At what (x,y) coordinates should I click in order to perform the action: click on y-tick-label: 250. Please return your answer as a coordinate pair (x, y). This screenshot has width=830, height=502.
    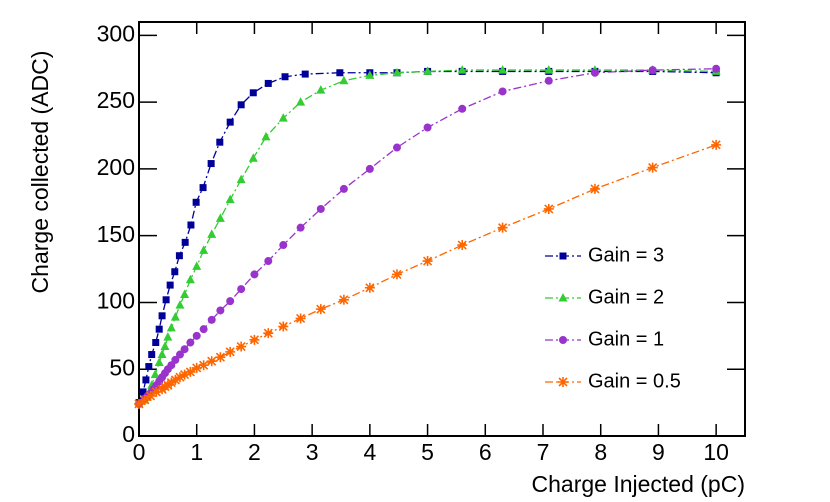
    Looking at the image, I should click on (116, 100).